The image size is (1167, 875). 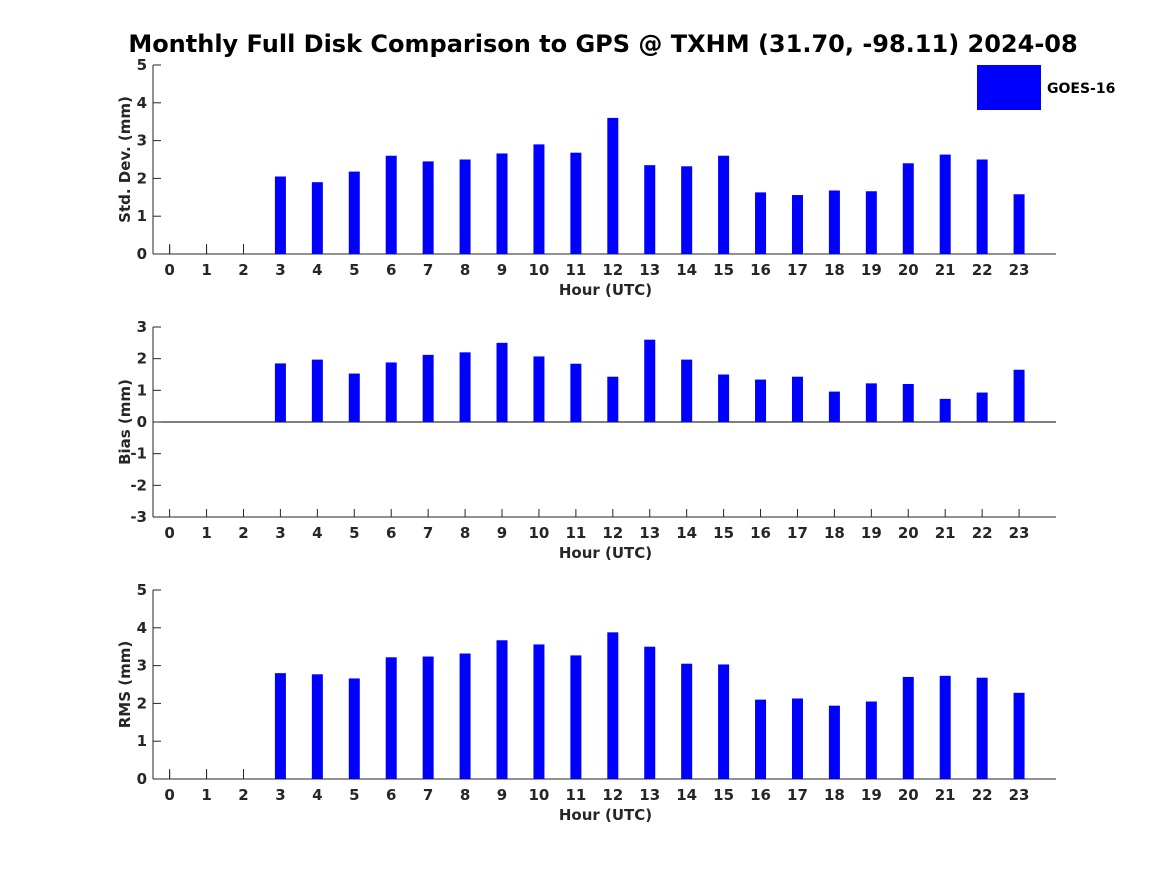 What do you see at coordinates (206, 533) in the screenshot?
I see `x-tick-label: 1` at bounding box center [206, 533].